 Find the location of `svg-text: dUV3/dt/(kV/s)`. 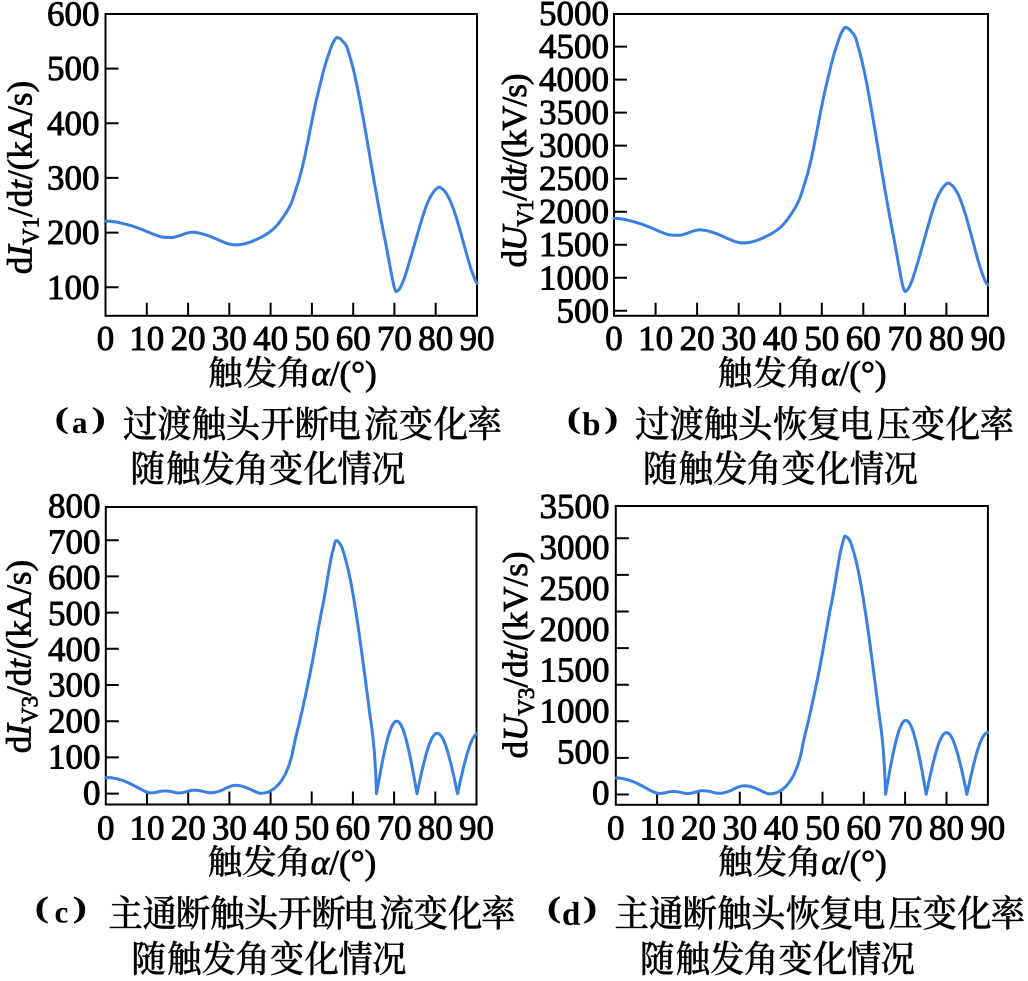

svg-text: dUV3/dt/(kV/s) is located at coordinates (517, 654).